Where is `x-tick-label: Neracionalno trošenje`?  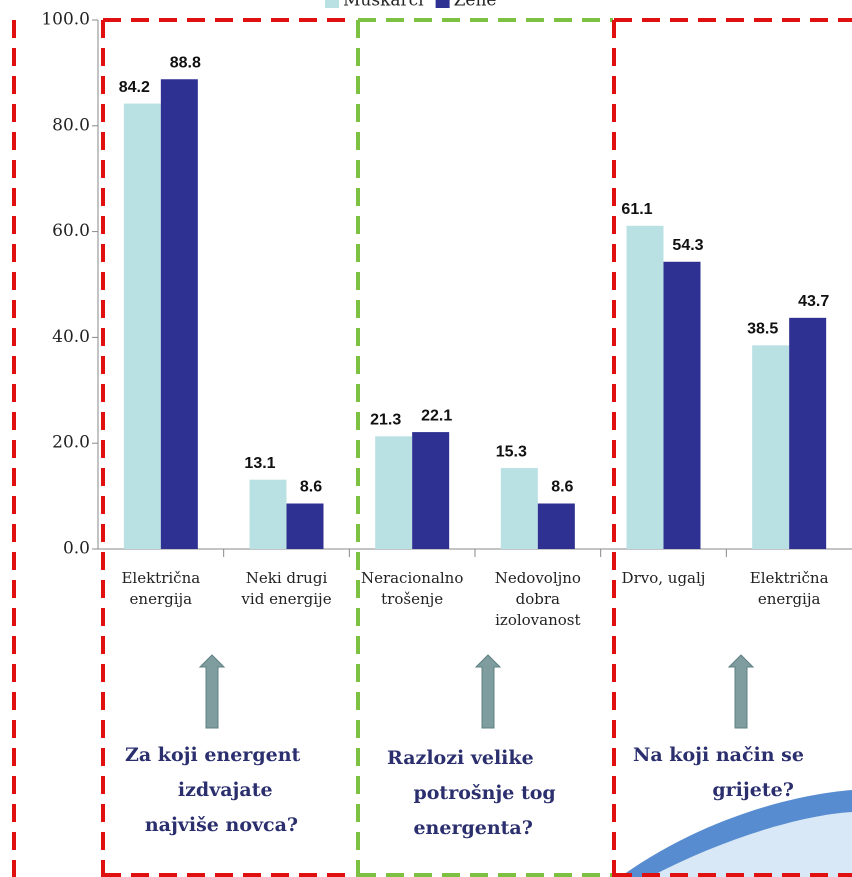
x-tick-label: Neracionalno trošenje is located at coordinates (412, 588).